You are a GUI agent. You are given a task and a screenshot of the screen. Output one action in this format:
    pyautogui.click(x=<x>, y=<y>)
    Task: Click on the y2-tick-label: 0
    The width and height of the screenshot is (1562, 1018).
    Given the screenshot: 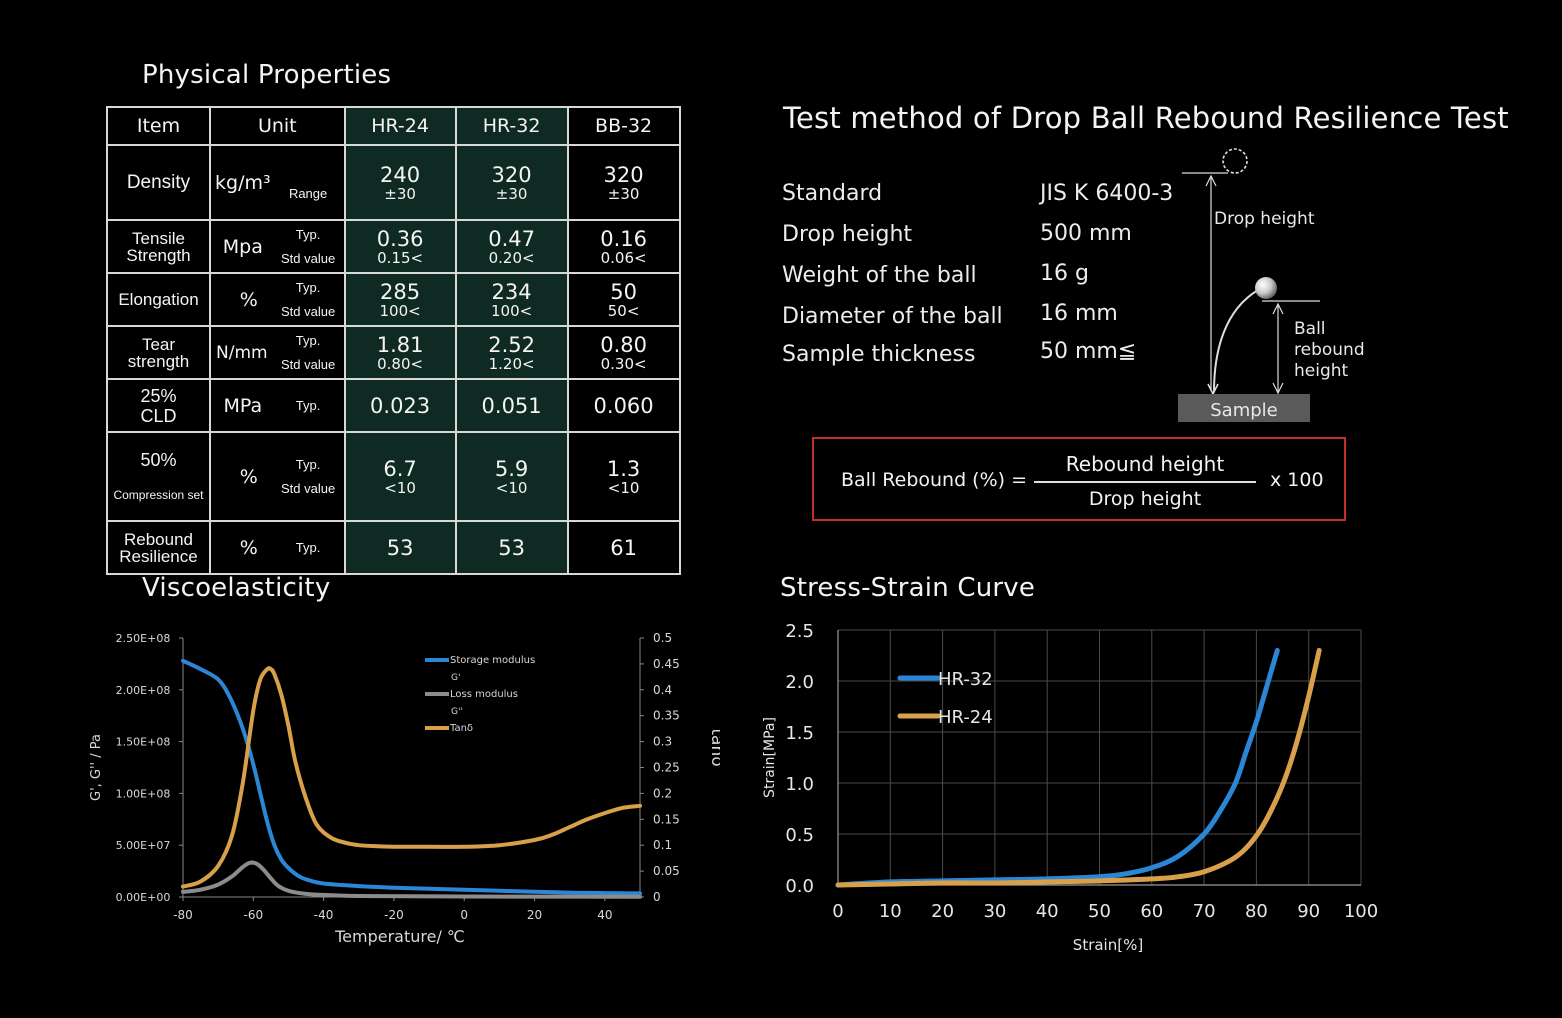 What is the action you would take?
    pyautogui.click(x=657, y=897)
    